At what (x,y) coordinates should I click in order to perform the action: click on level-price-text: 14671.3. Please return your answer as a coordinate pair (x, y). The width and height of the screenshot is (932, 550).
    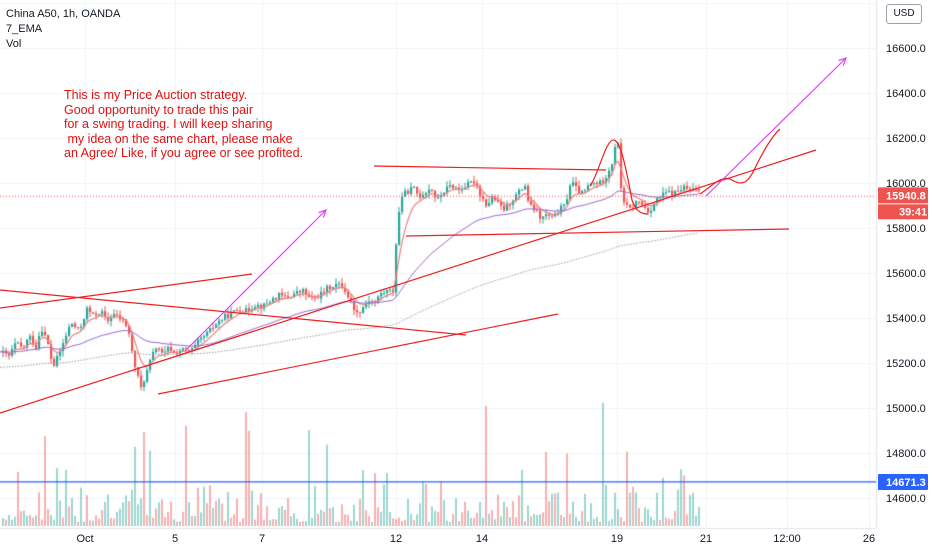
    Looking at the image, I should click on (906, 483).